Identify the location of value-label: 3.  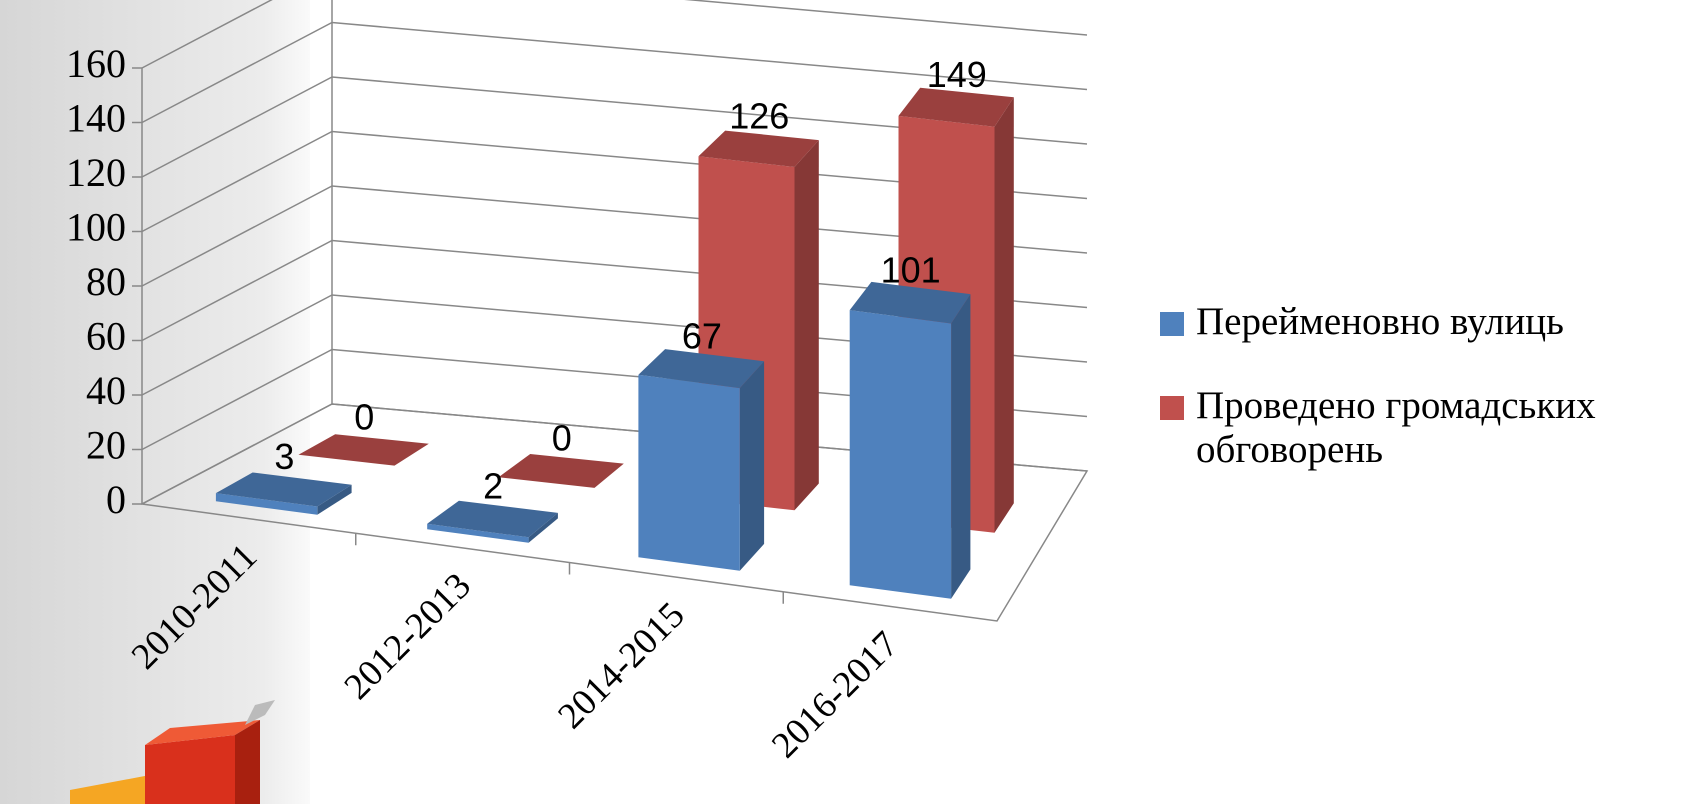
(284, 456).